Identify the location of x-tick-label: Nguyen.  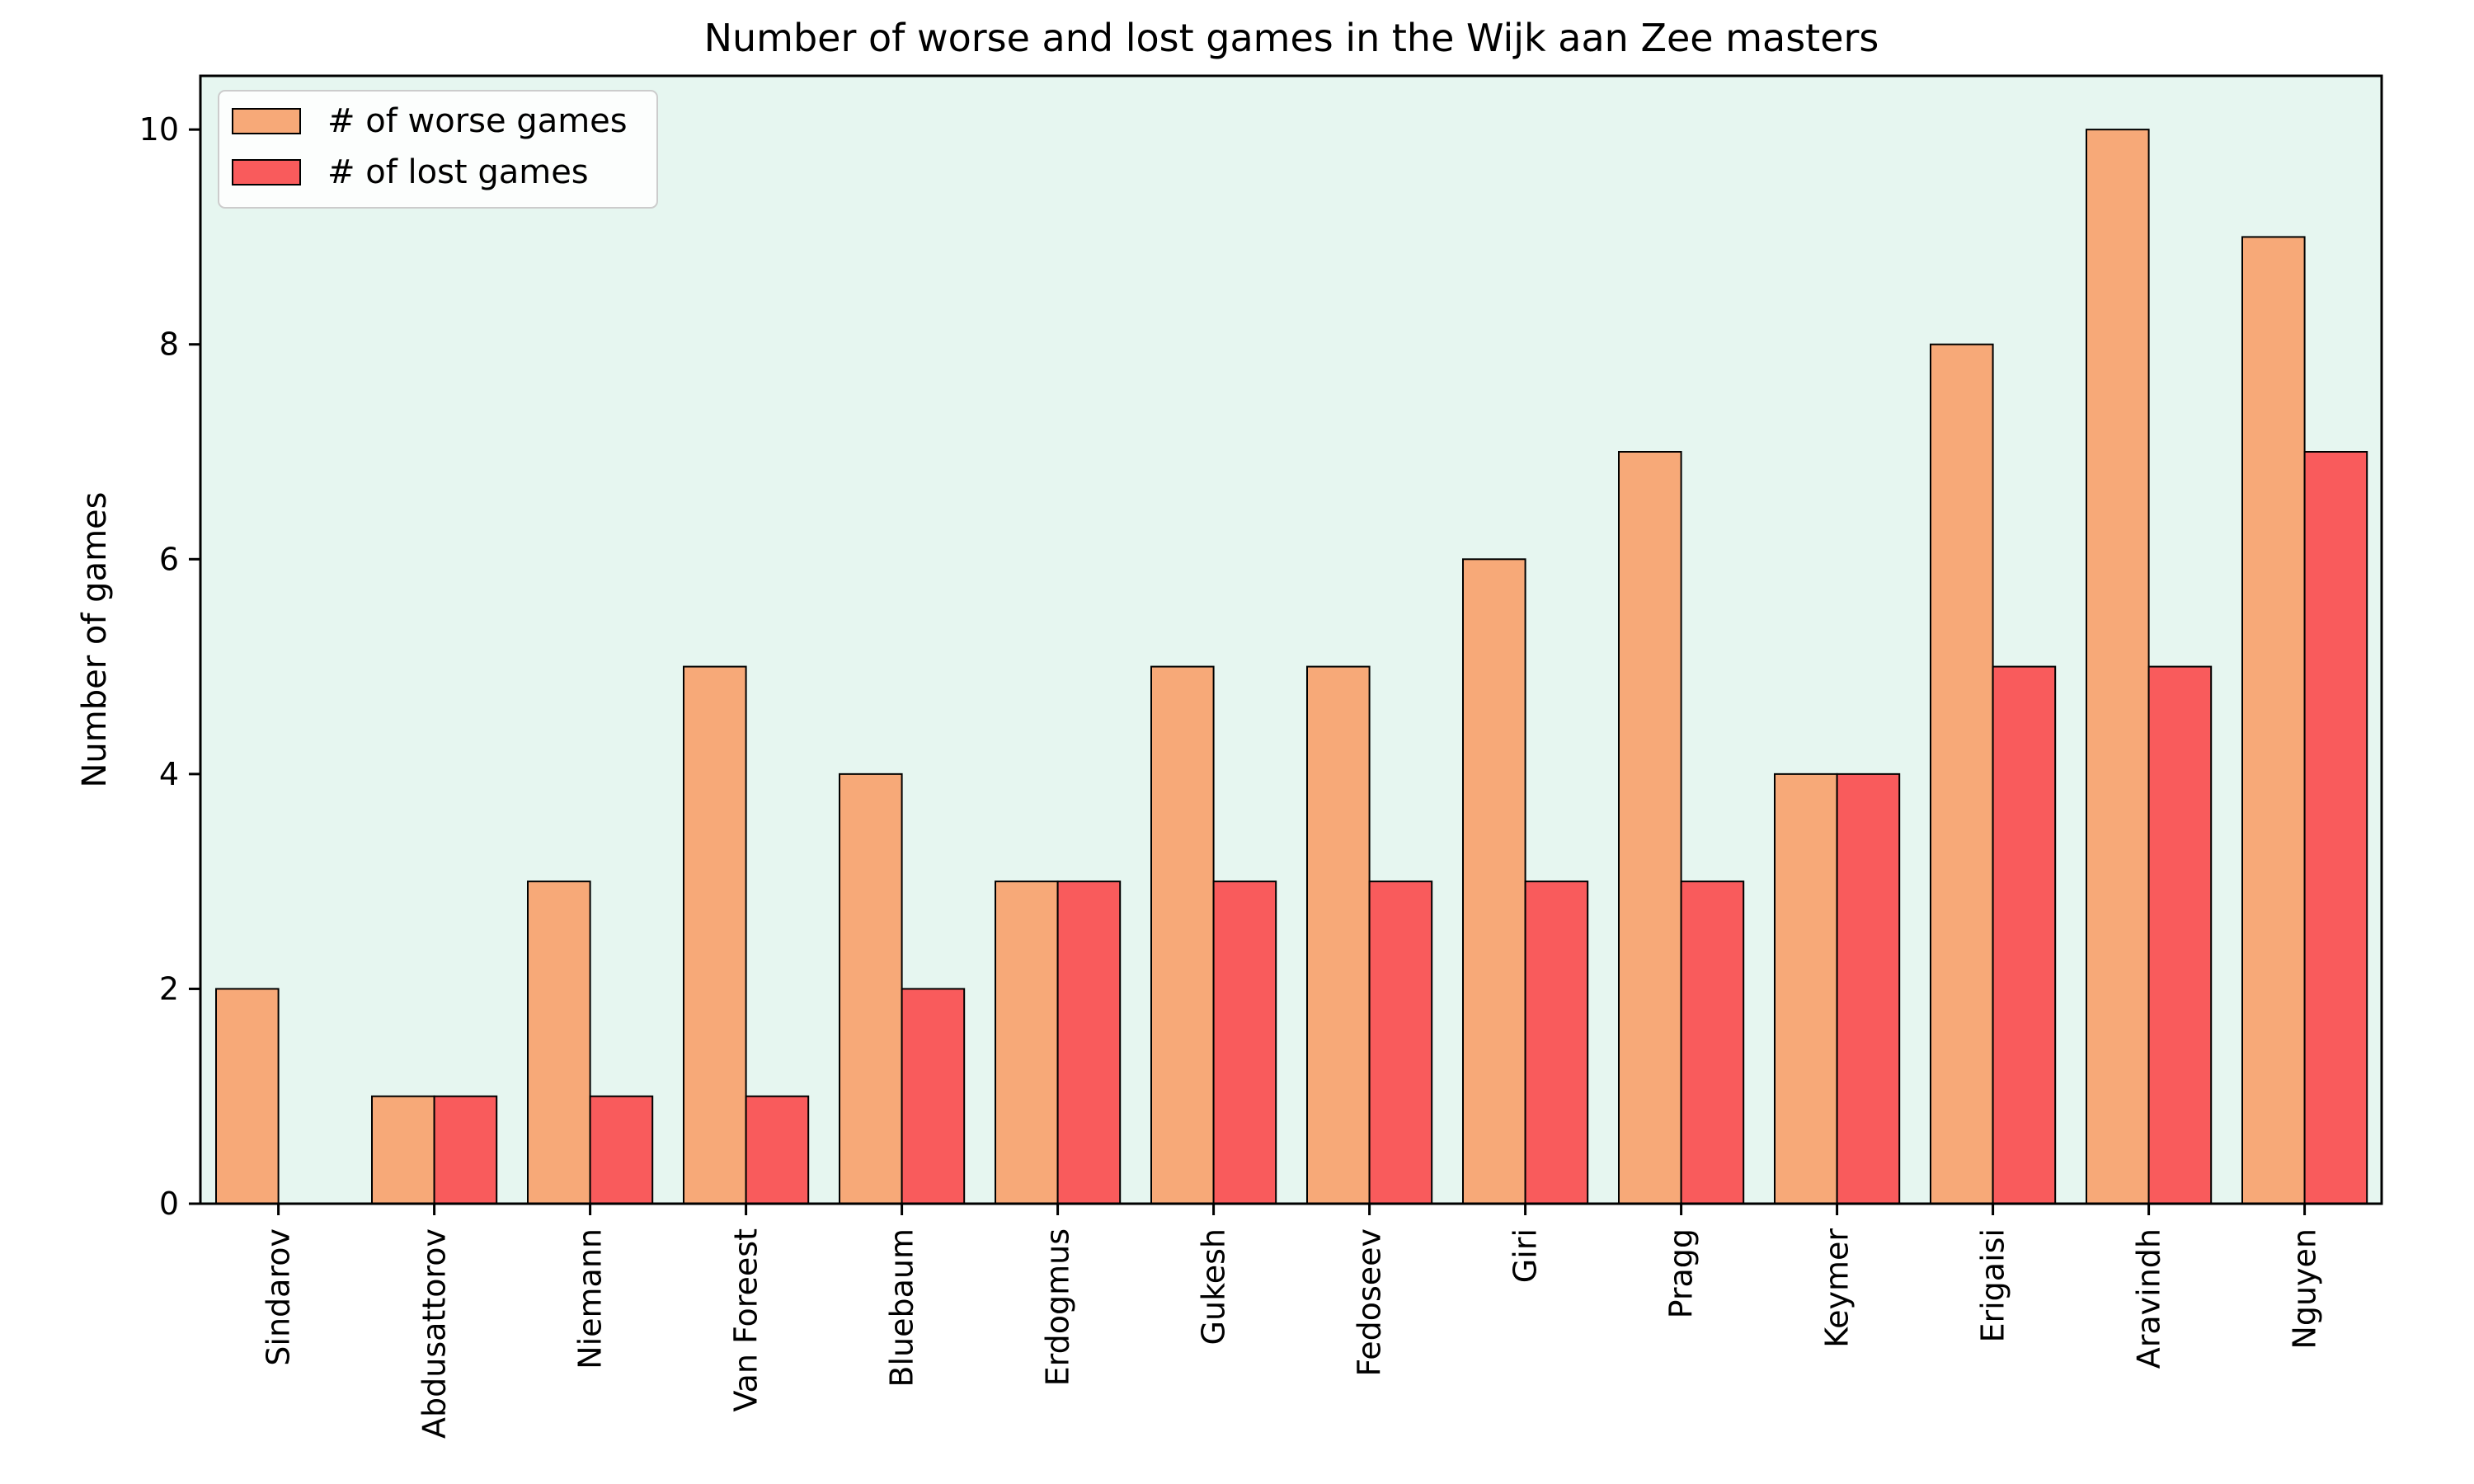
(2305, 1289).